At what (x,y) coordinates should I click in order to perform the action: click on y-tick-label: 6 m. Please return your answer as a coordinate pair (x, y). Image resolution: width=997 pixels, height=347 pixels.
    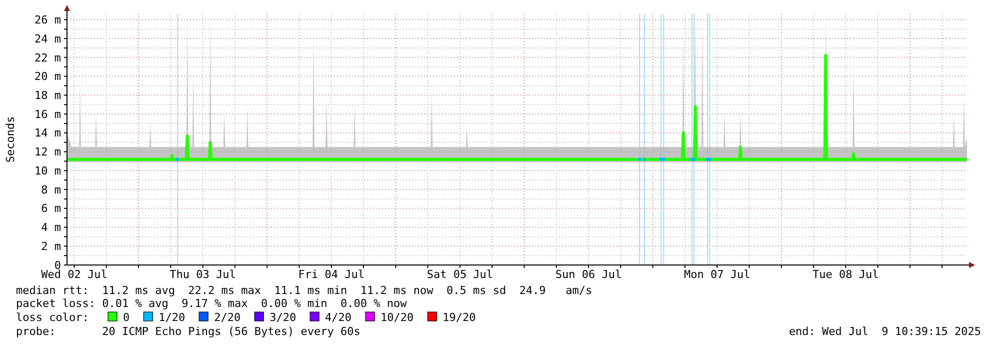
    Looking at the image, I should click on (51, 209).